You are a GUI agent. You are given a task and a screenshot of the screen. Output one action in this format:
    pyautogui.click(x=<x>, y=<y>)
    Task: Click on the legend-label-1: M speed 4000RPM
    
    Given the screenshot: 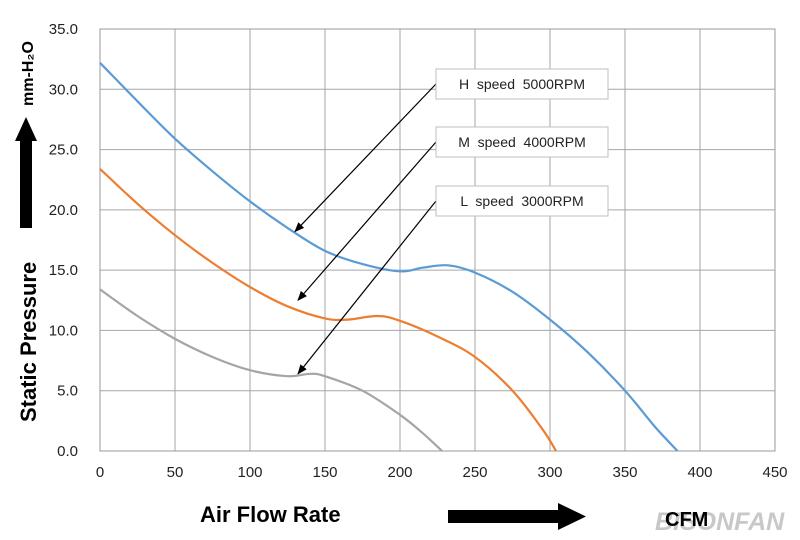 What is the action you would take?
    pyautogui.click(x=522, y=142)
    